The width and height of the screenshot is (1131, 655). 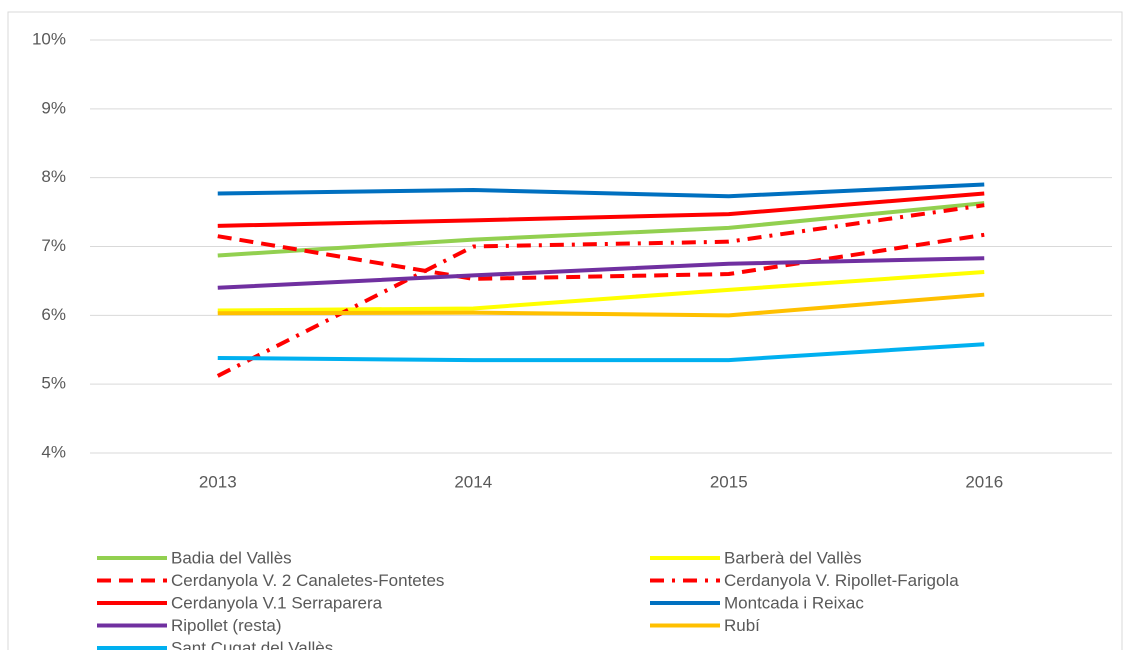 What do you see at coordinates (53, 107) in the screenshot?
I see `y-tick-label: 9%` at bounding box center [53, 107].